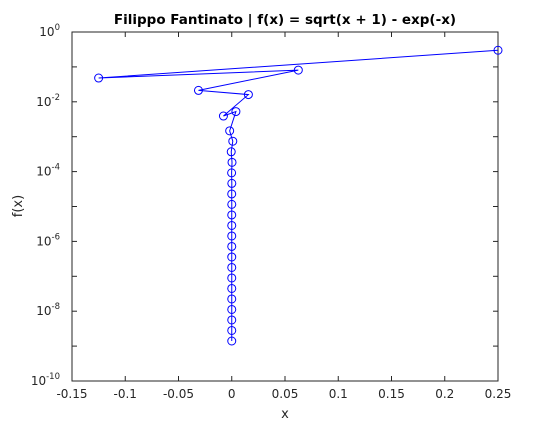  I want to click on y-tick-exponent: -8, so click(56, 307).